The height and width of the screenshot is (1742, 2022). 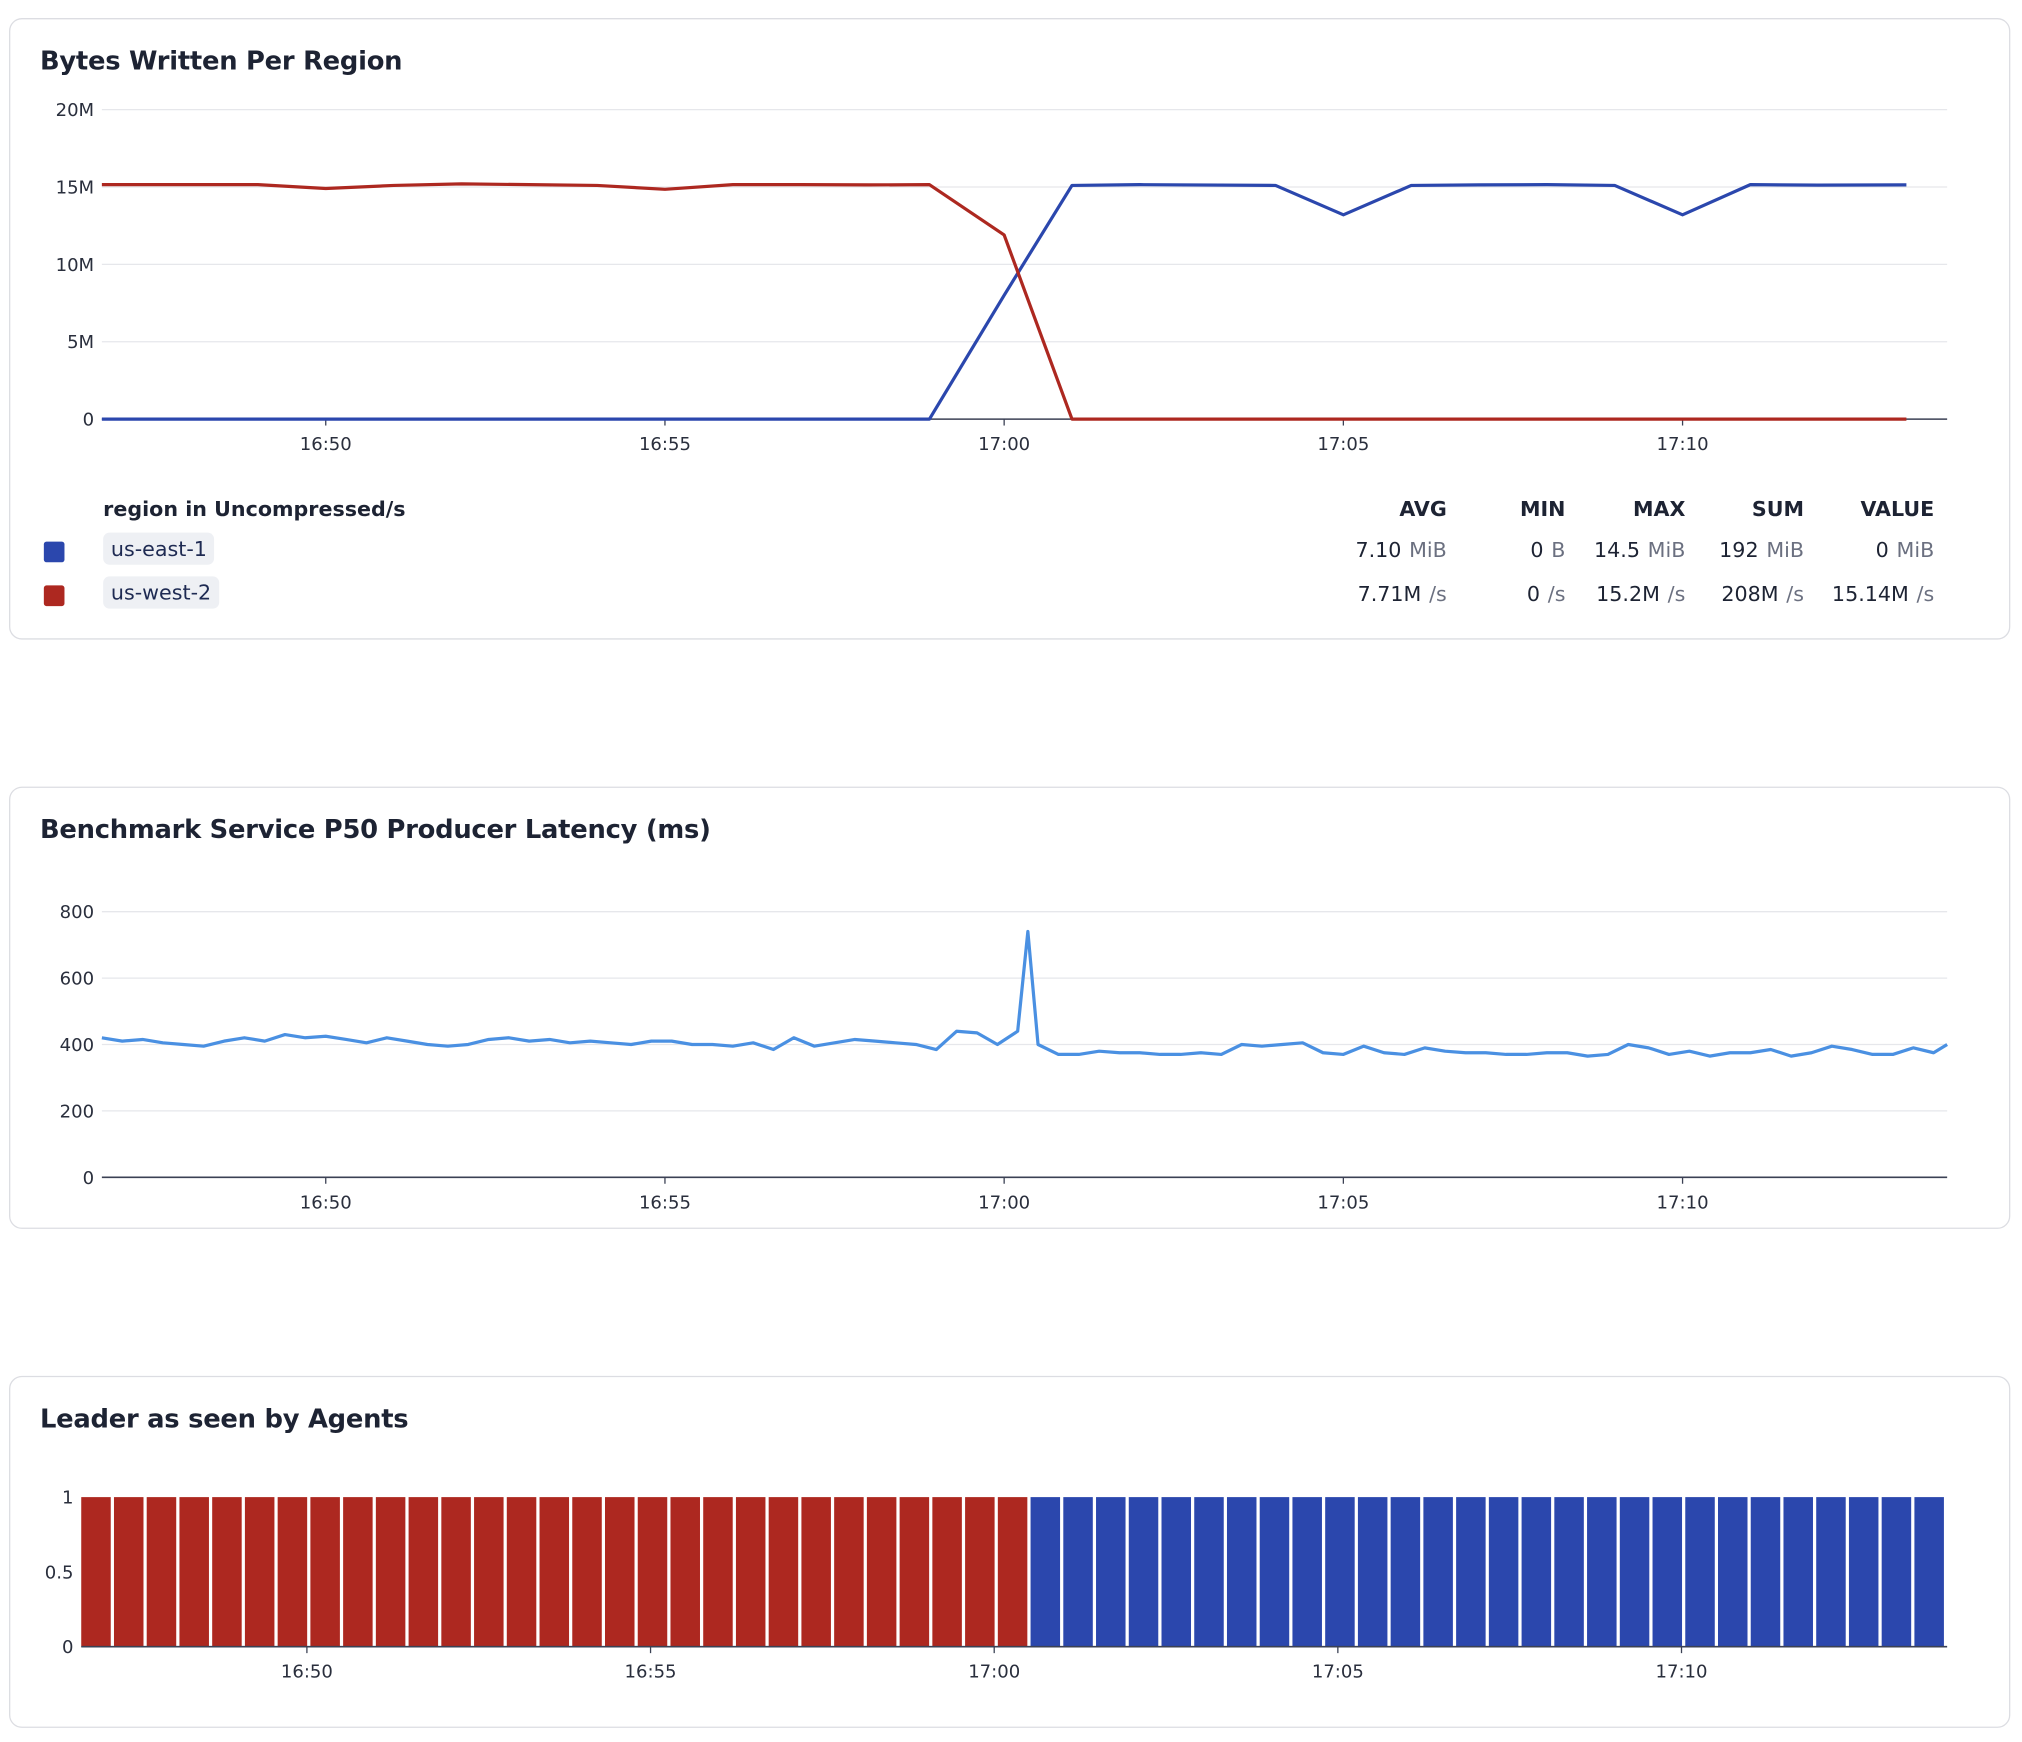 I want to click on y-tick-label: 1, so click(x=67, y=1498).